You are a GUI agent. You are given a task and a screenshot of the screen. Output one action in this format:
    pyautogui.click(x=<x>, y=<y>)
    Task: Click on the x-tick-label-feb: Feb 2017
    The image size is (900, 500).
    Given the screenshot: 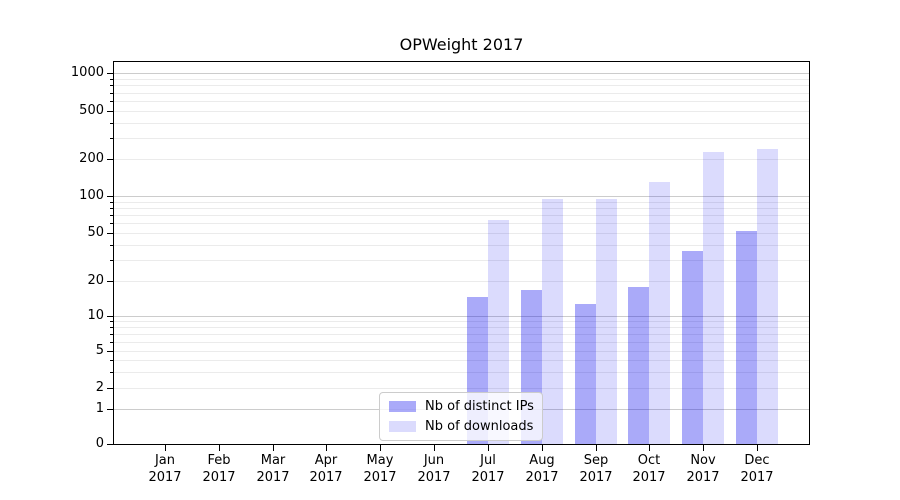 What is the action you would take?
    pyautogui.click(x=219, y=469)
    